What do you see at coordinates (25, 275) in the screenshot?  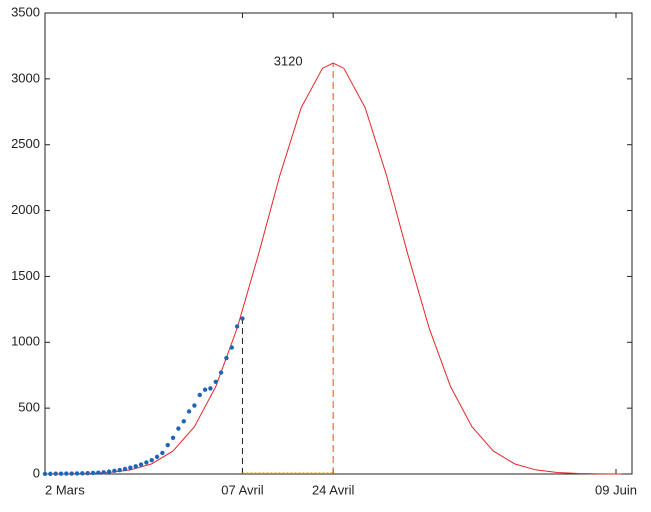 I see `y-tick-label: 1500` at bounding box center [25, 275].